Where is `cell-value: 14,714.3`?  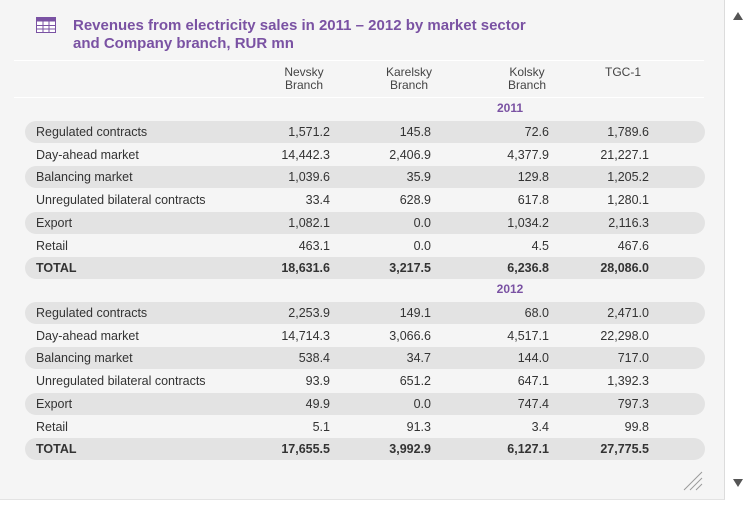
cell-value: 14,714.3 is located at coordinates (305, 336).